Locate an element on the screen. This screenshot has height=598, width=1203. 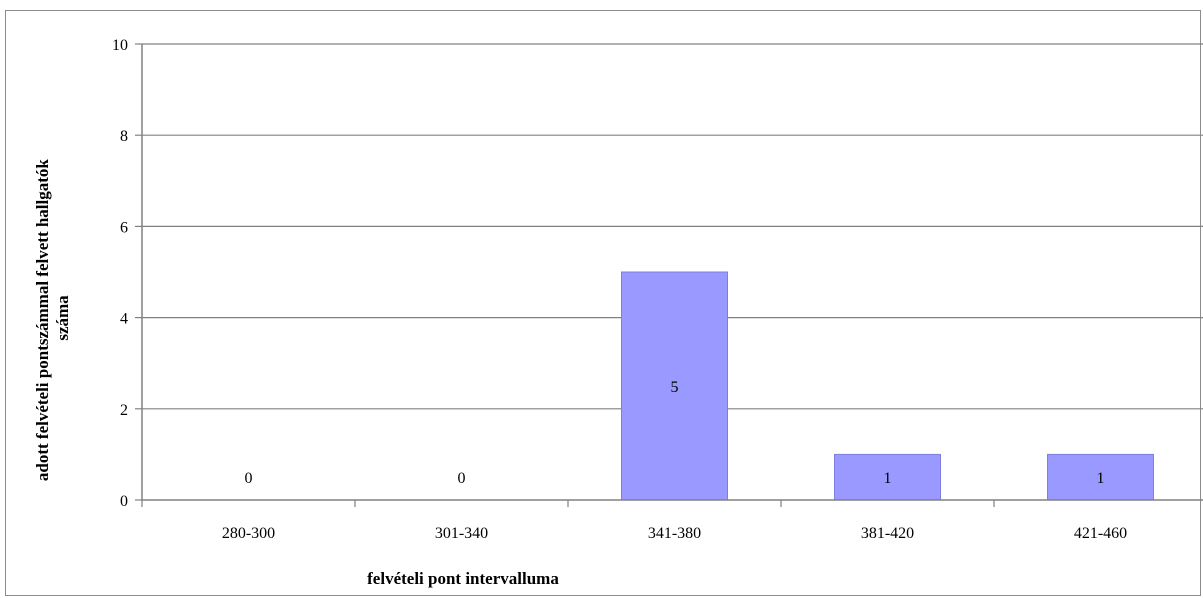
data-label-421-460: 1 is located at coordinates (1101, 478).